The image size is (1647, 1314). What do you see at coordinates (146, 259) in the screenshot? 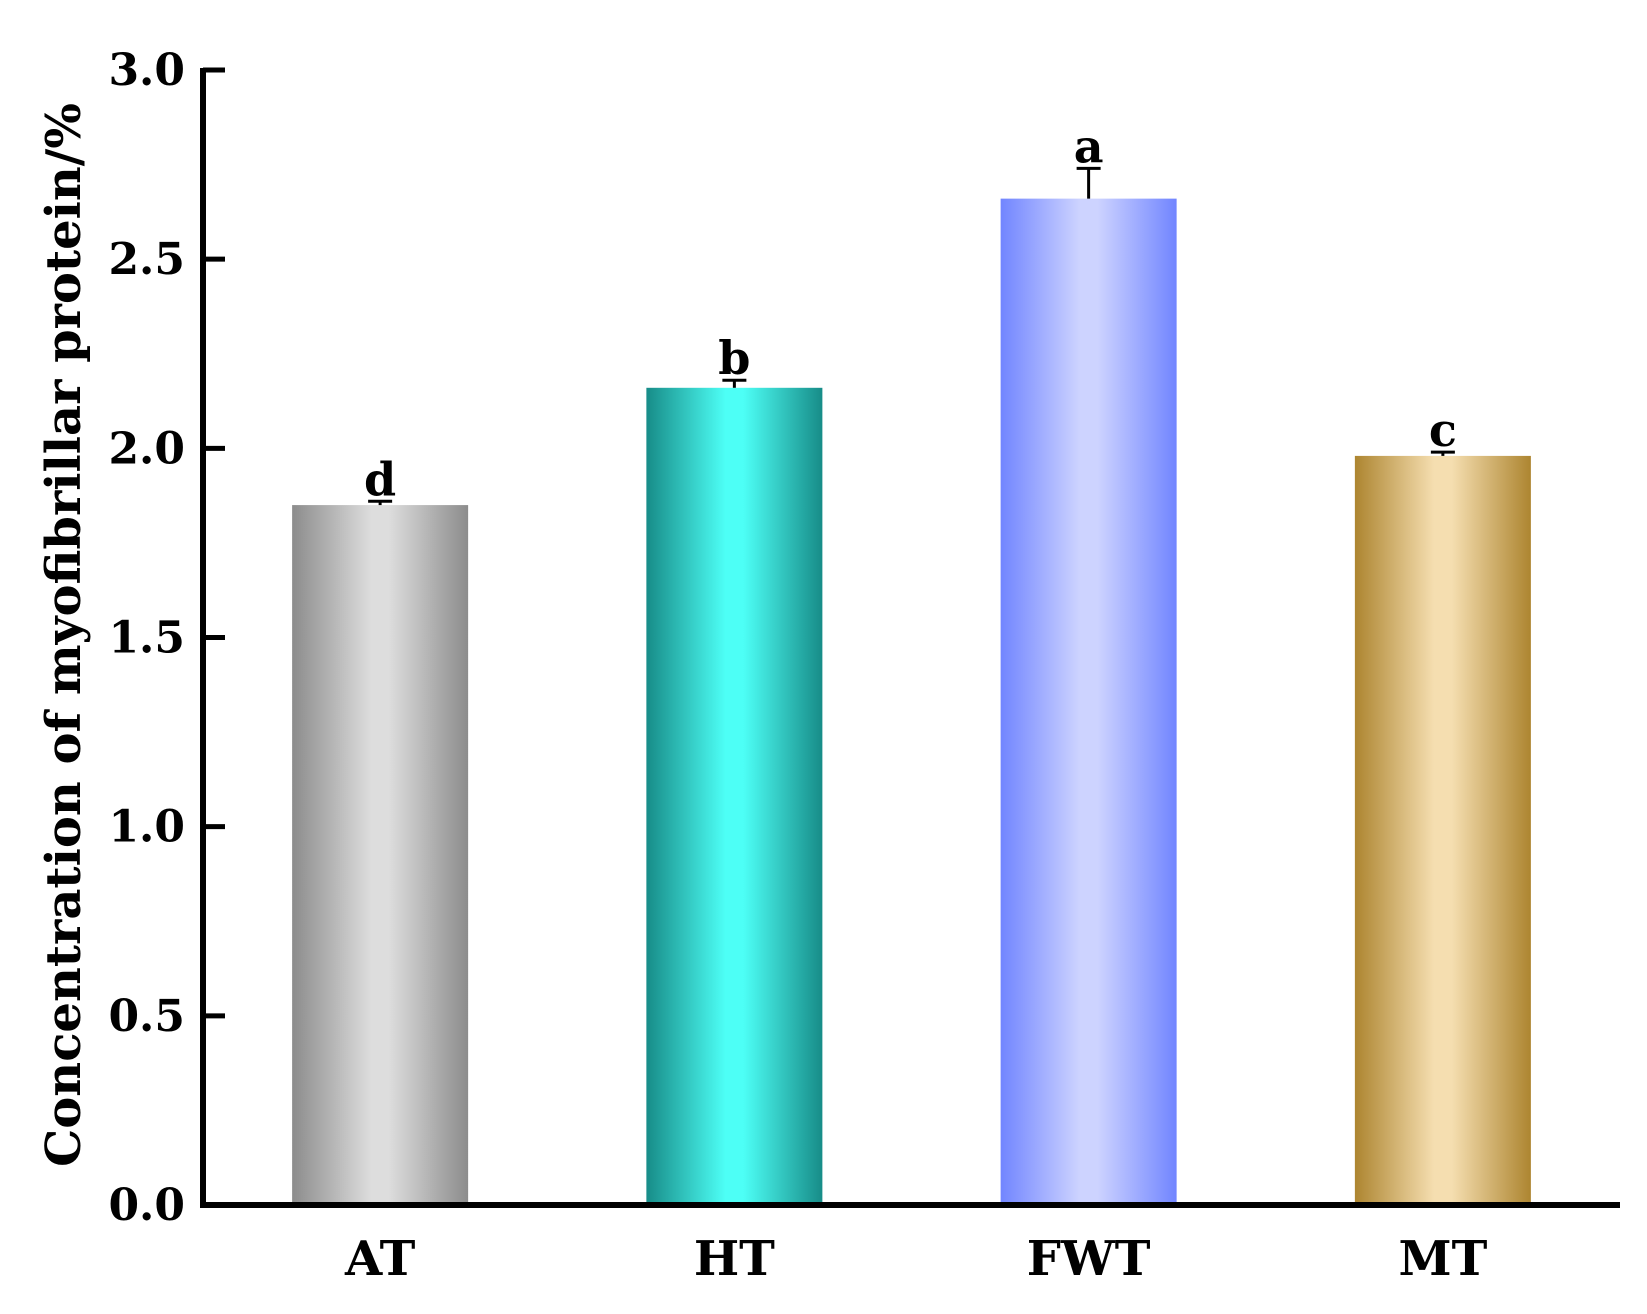
I see `y-tick-label: 2.5` at bounding box center [146, 259].